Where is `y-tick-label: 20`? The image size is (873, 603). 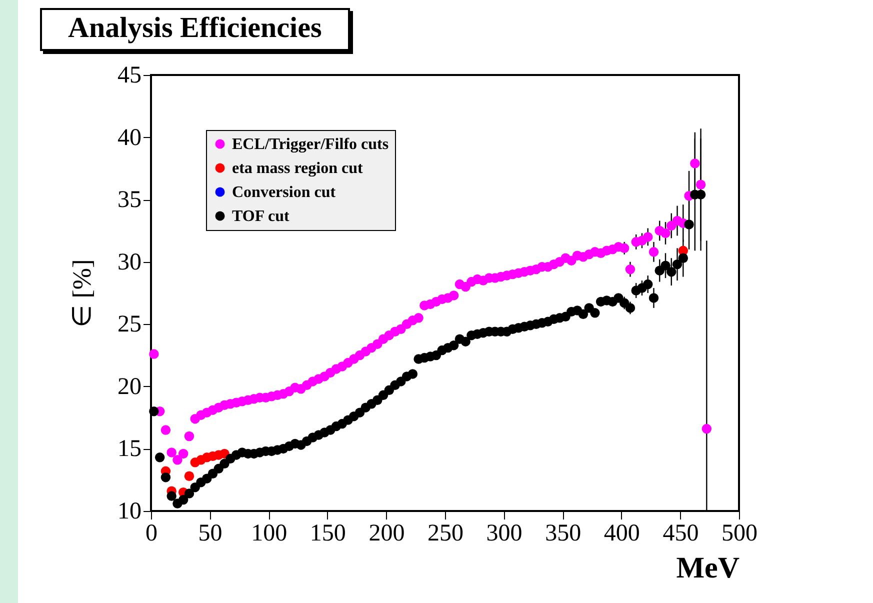
y-tick-label: 20 is located at coordinates (130, 387).